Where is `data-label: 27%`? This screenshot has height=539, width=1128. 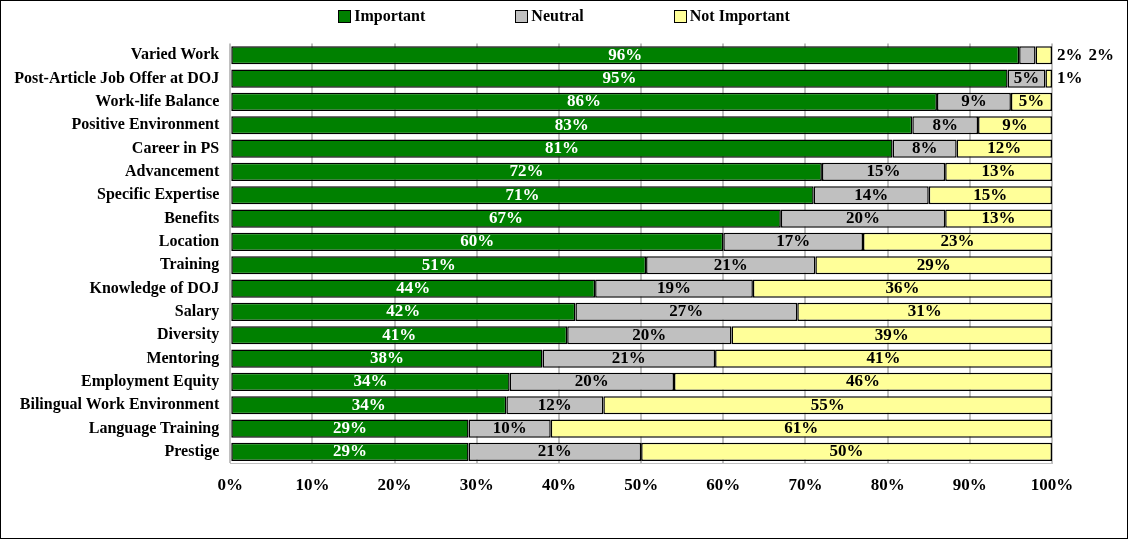 data-label: 27% is located at coordinates (686, 311).